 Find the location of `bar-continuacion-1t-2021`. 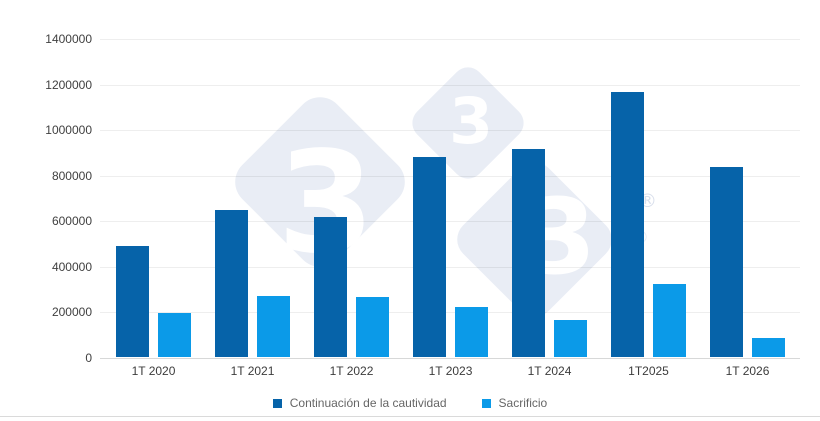

bar-continuacion-1t-2021 is located at coordinates (231, 283).